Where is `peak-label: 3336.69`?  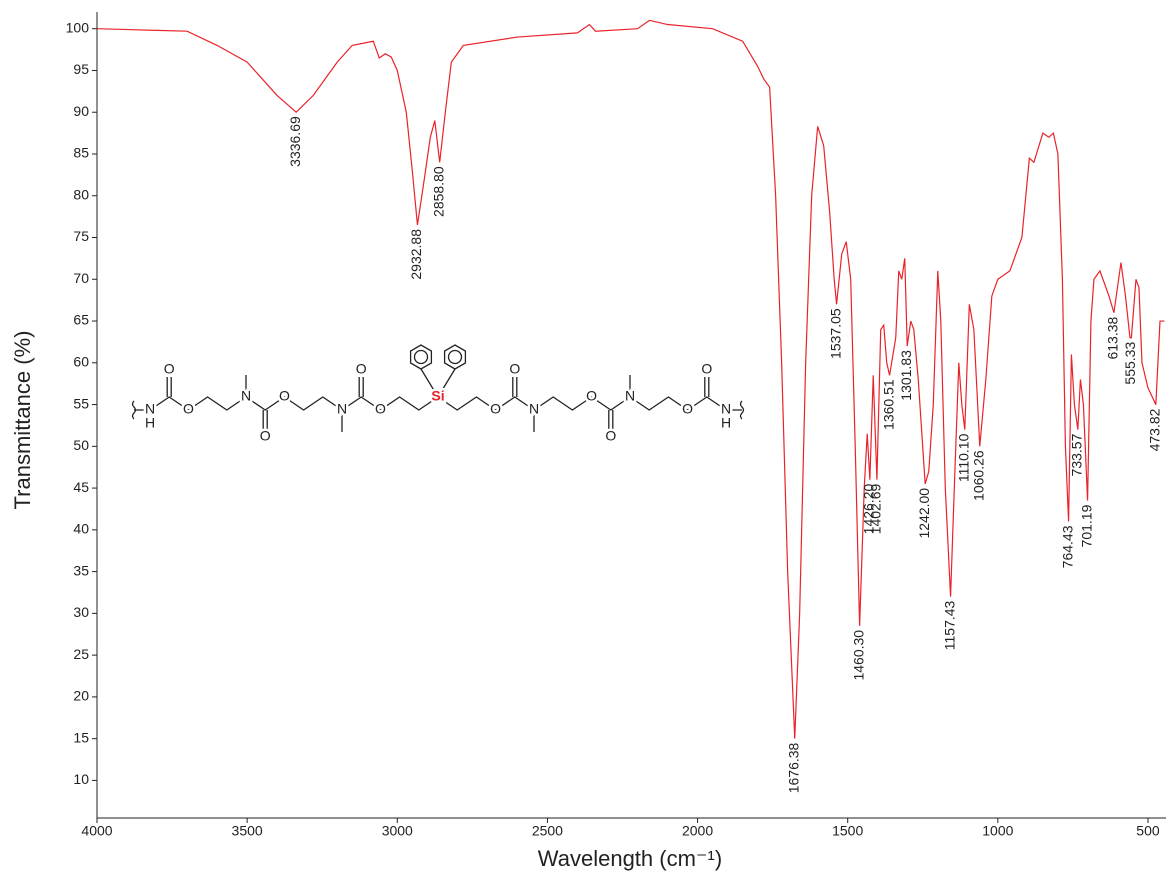 peak-label: 3336.69 is located at coordinates (295, 141).